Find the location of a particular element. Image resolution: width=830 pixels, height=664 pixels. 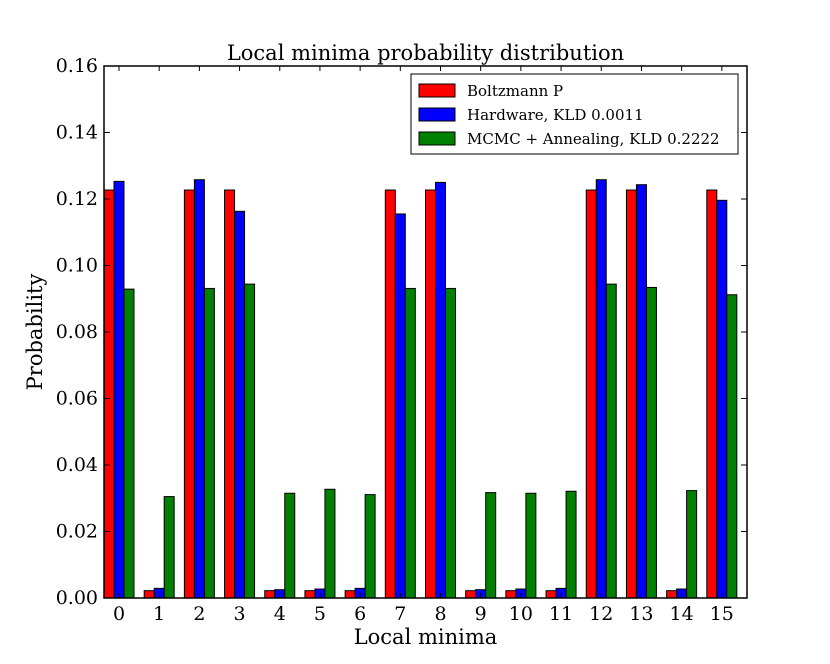

y-tick-label-0.10: 0.10 is located at coordinates (77, 266).